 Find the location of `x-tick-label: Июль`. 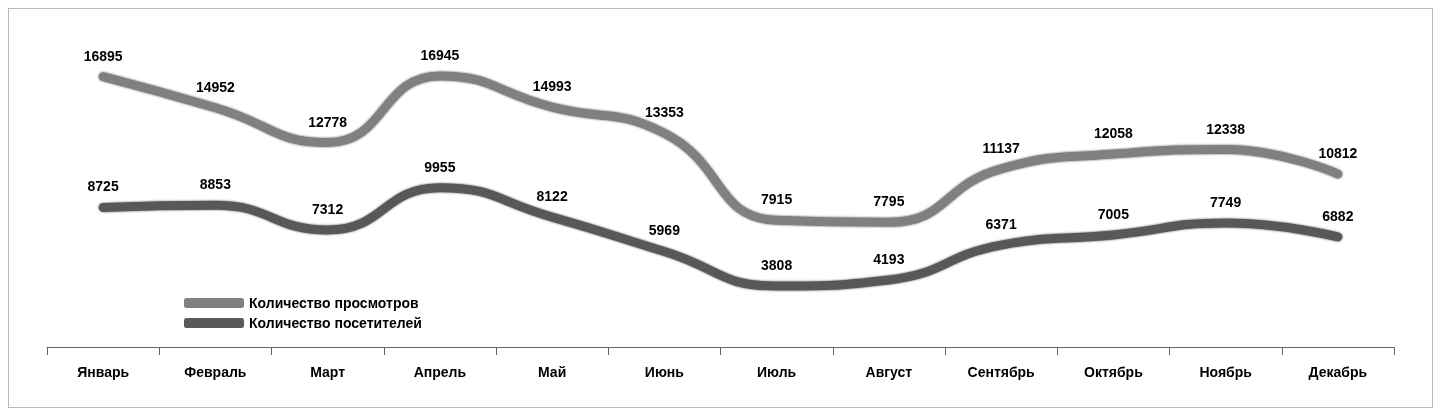

x-tick-label: Июль is located at coordinates (777, 372).